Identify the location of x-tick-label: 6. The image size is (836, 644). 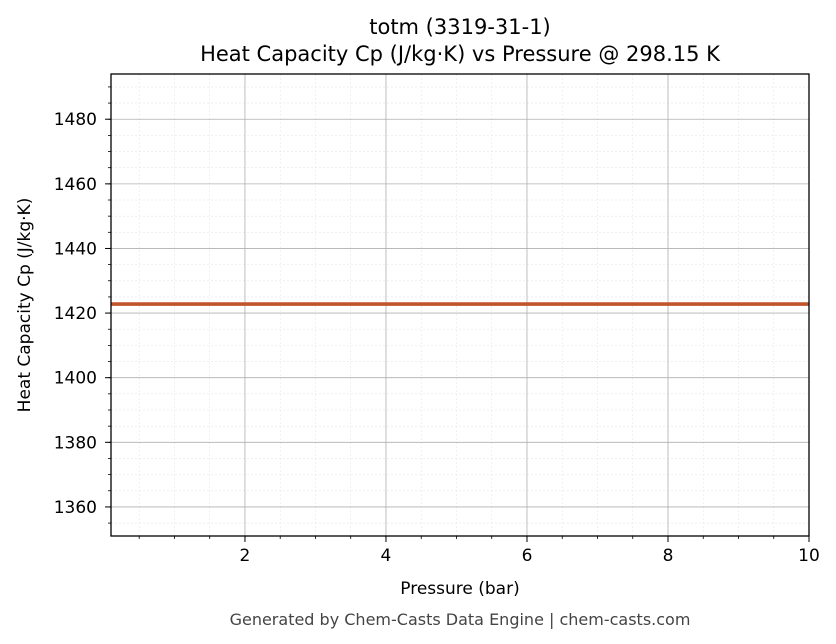
(527, 556).